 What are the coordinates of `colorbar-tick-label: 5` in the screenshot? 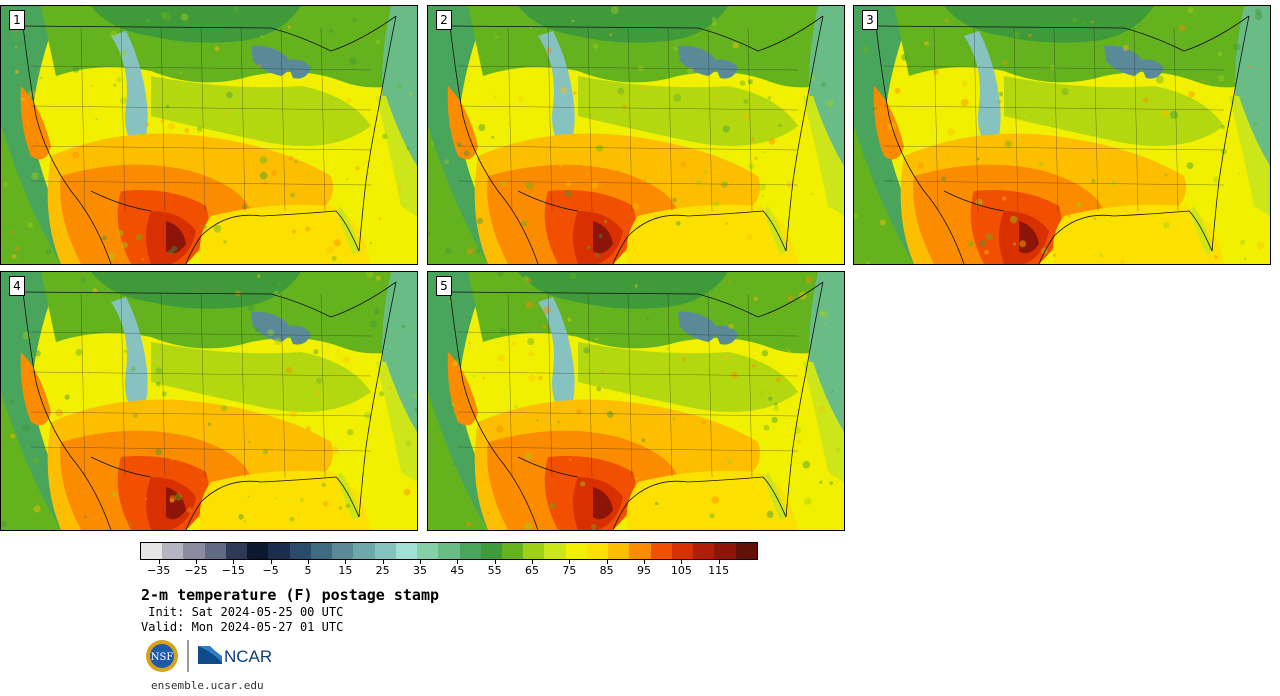 It's located at (308, 570).